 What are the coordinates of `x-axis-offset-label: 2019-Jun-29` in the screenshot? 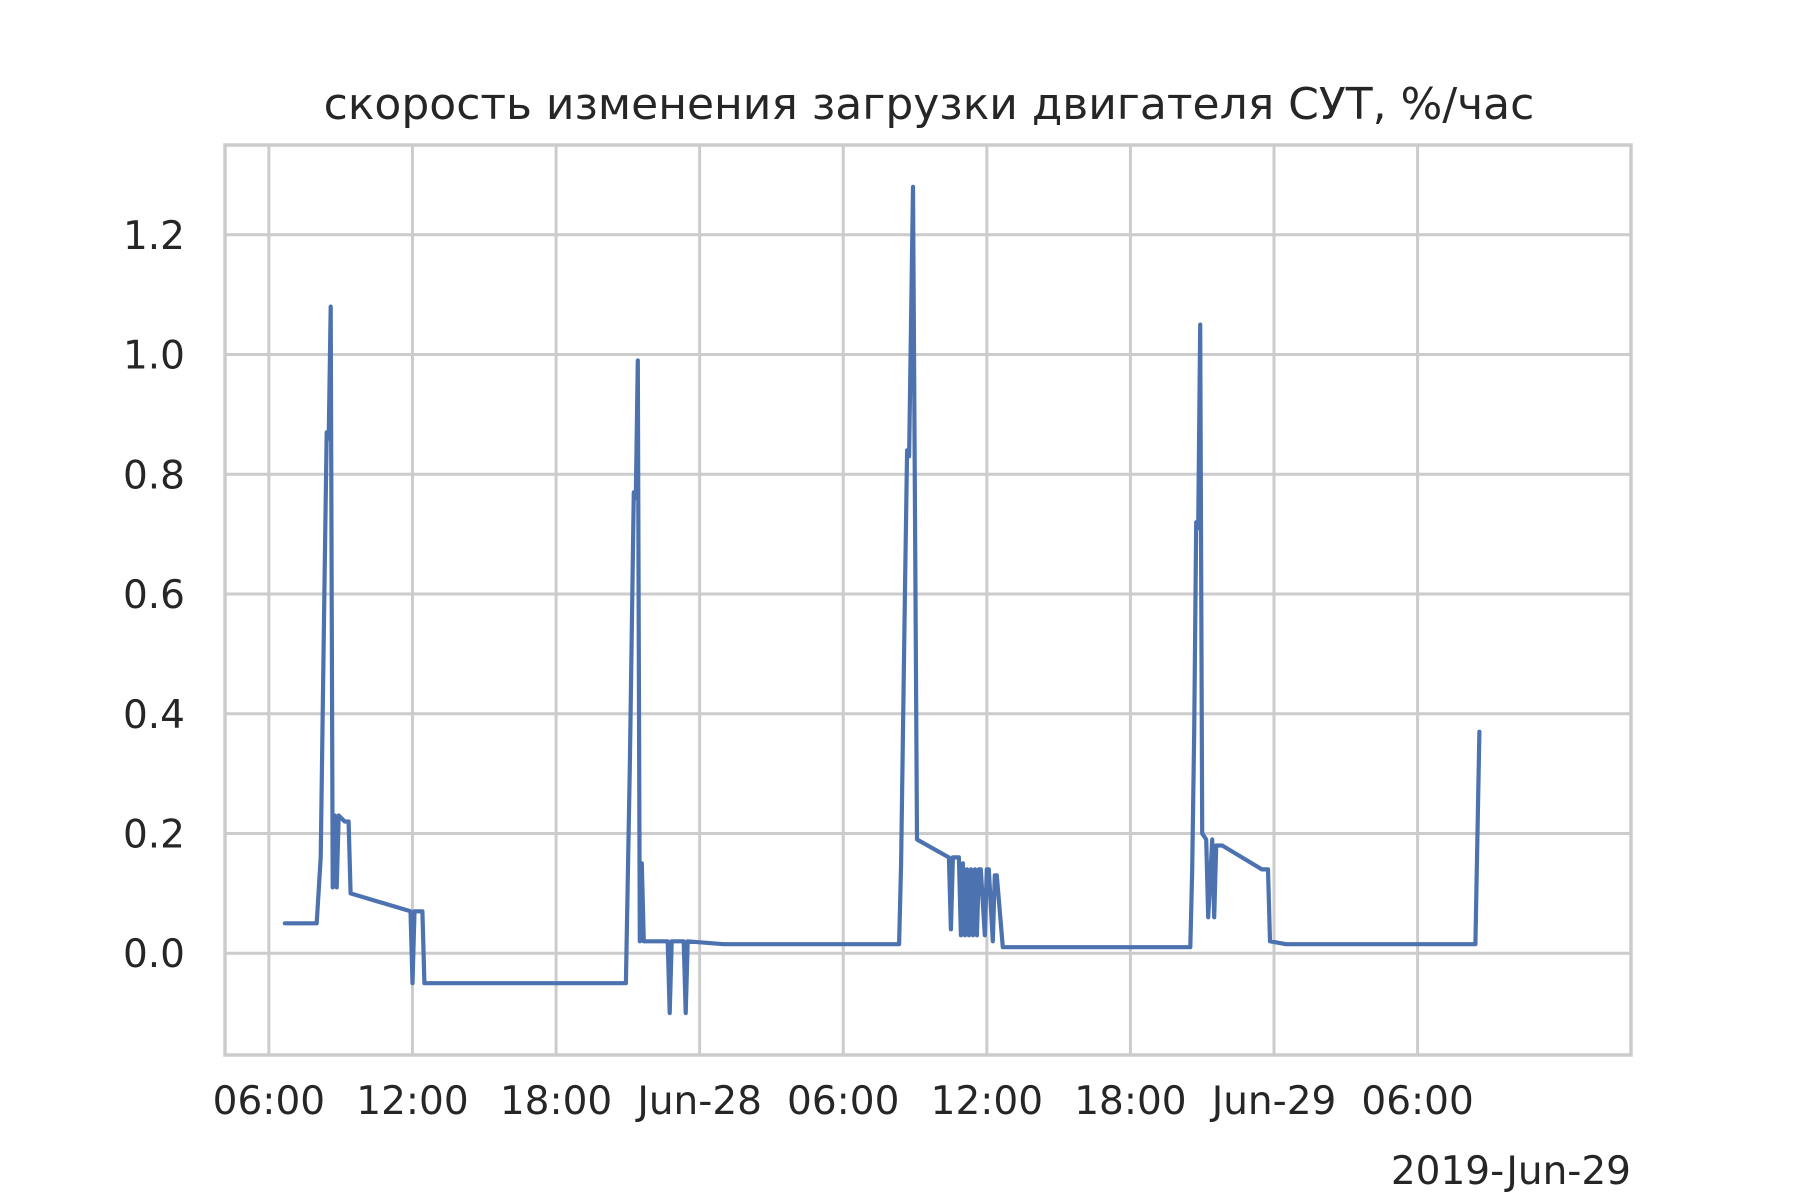 It's located at (1511, 1171).